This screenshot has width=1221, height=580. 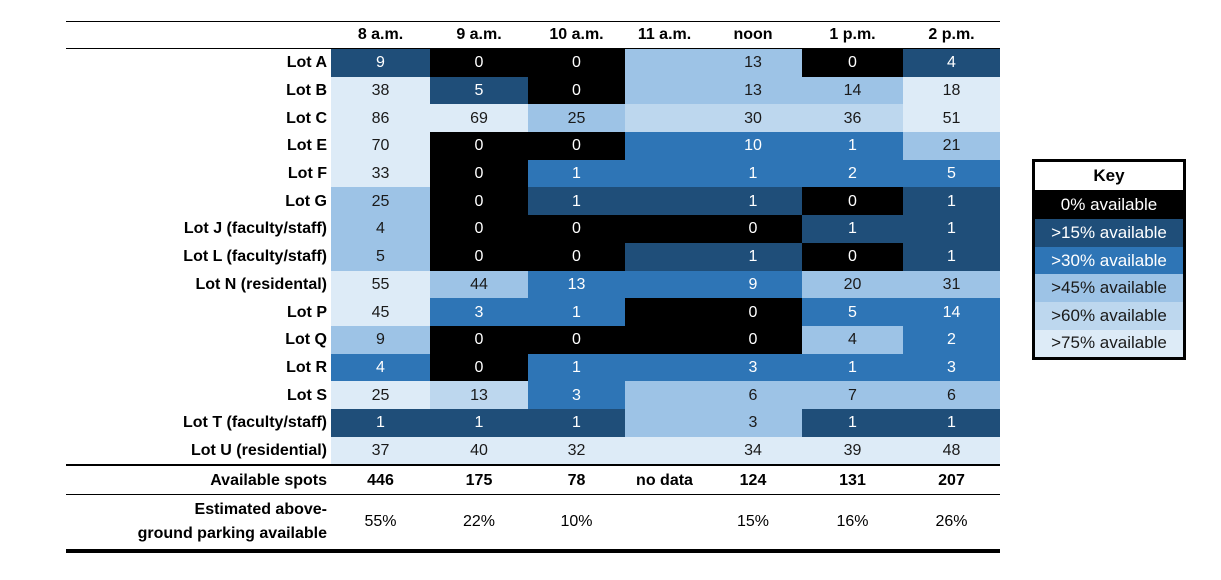 What do you see at coordinates (380, 90) in the screenshot?
I see `availability-cell: 38` at bounding box center [380, 90].